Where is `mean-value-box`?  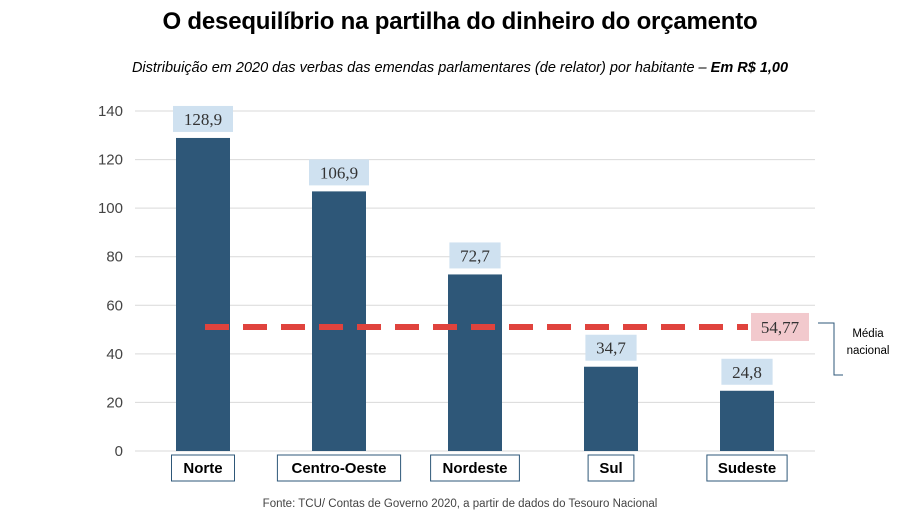
mean-value-box is located at coordinates (780, 326).